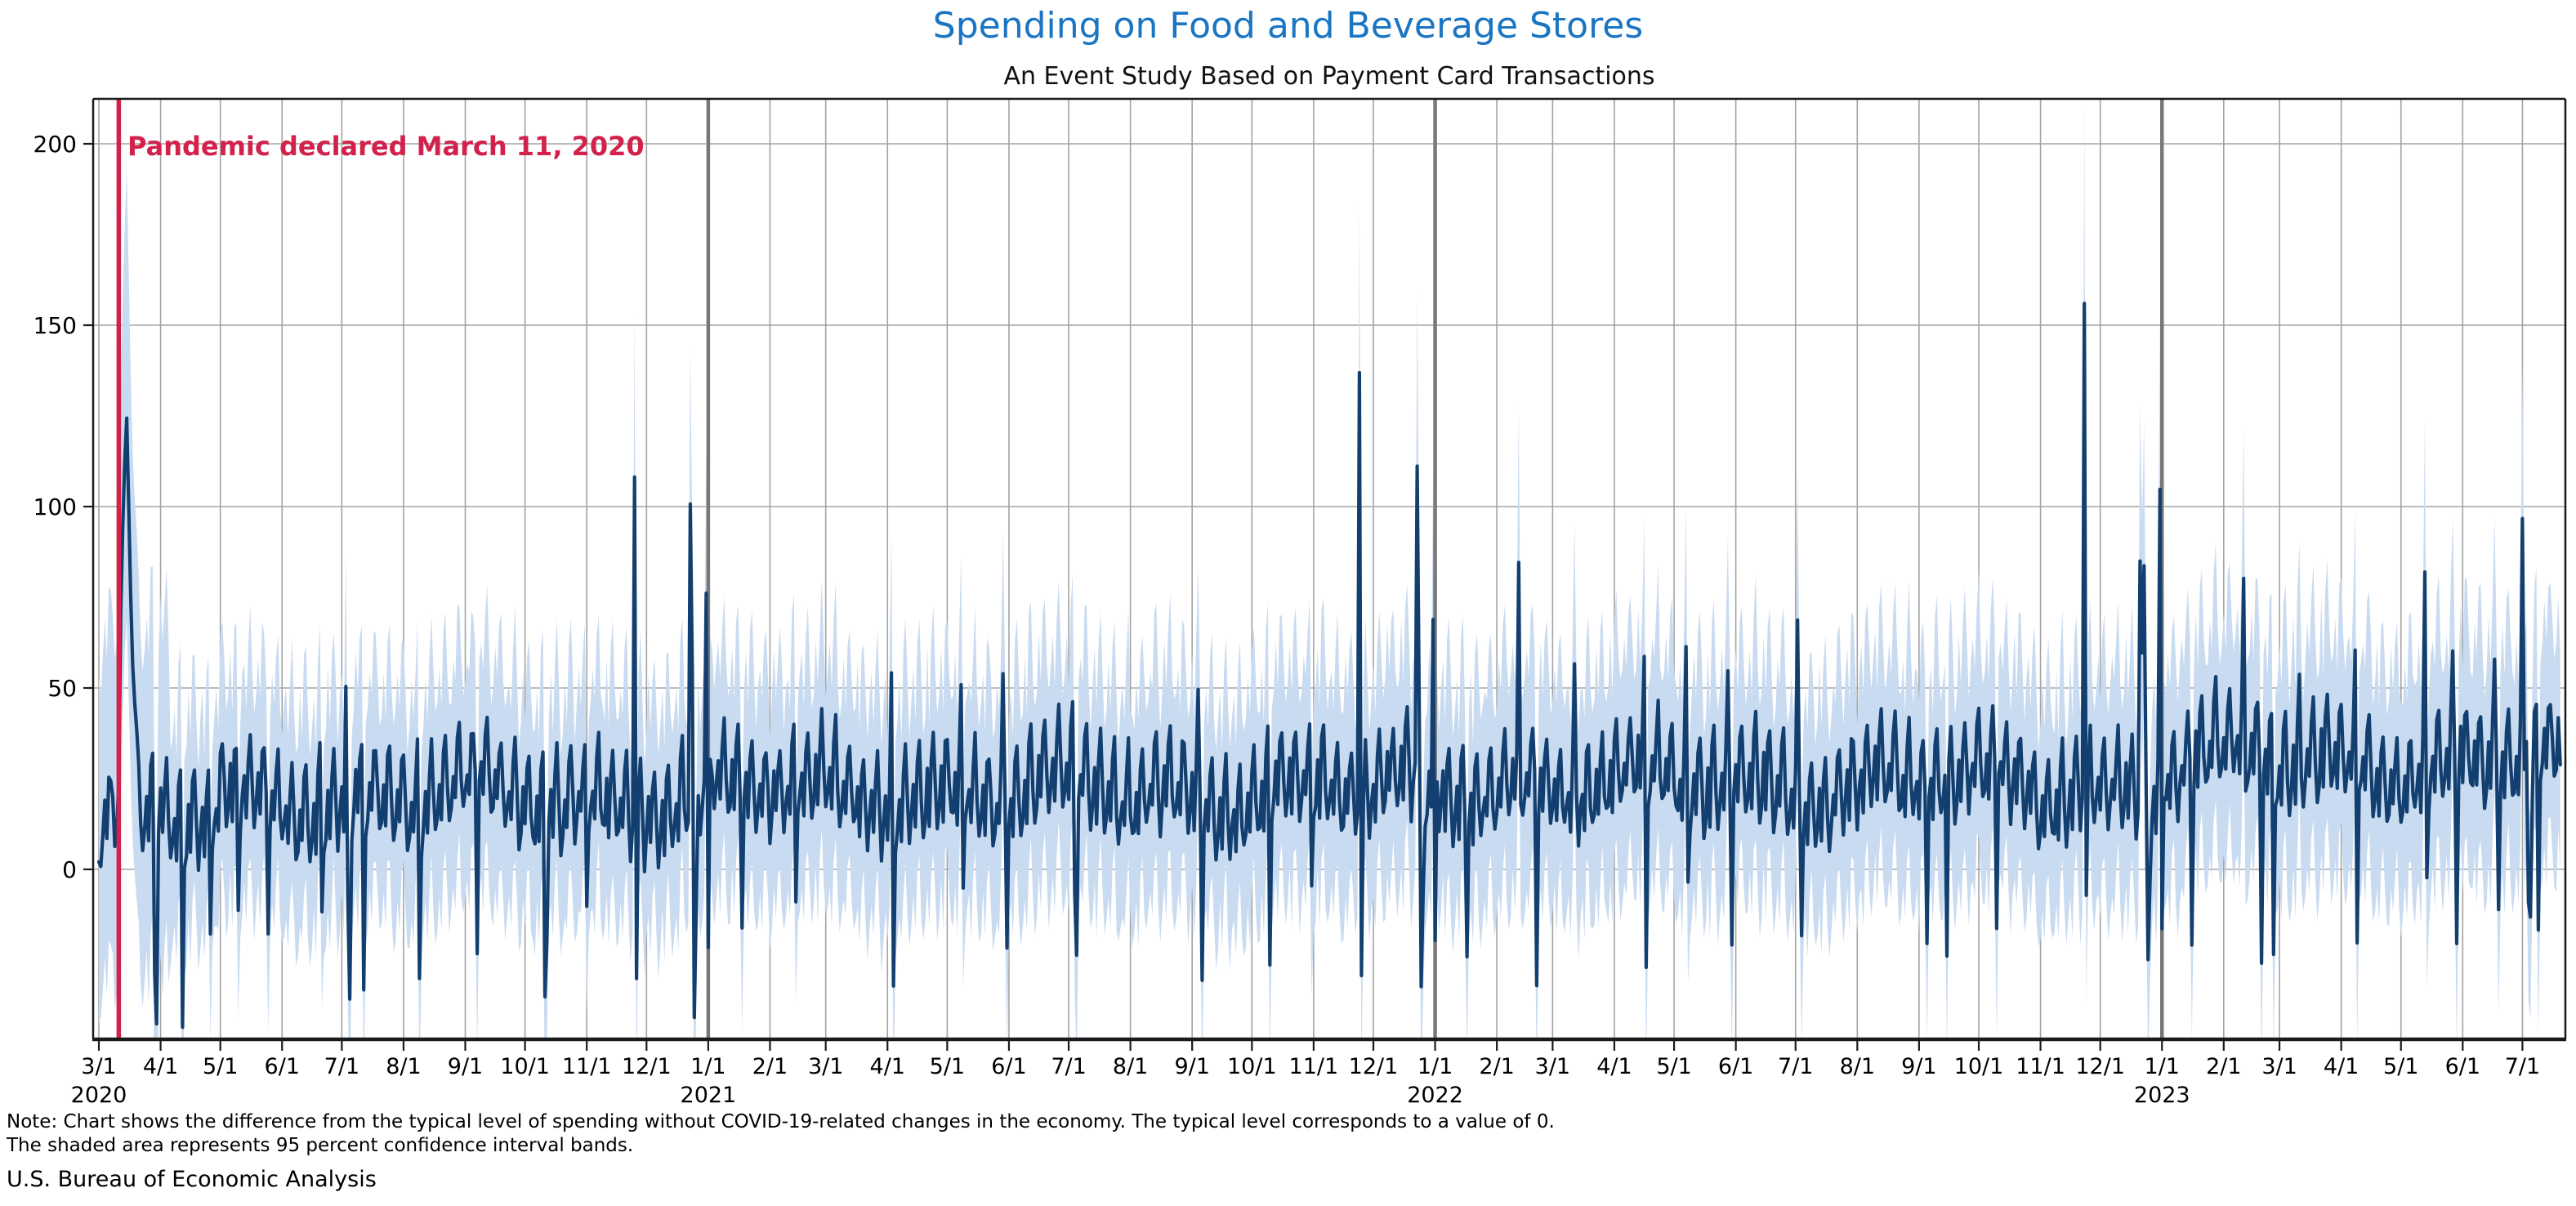  I want to click on x-year-label: 2023, so click(2162, 1095).